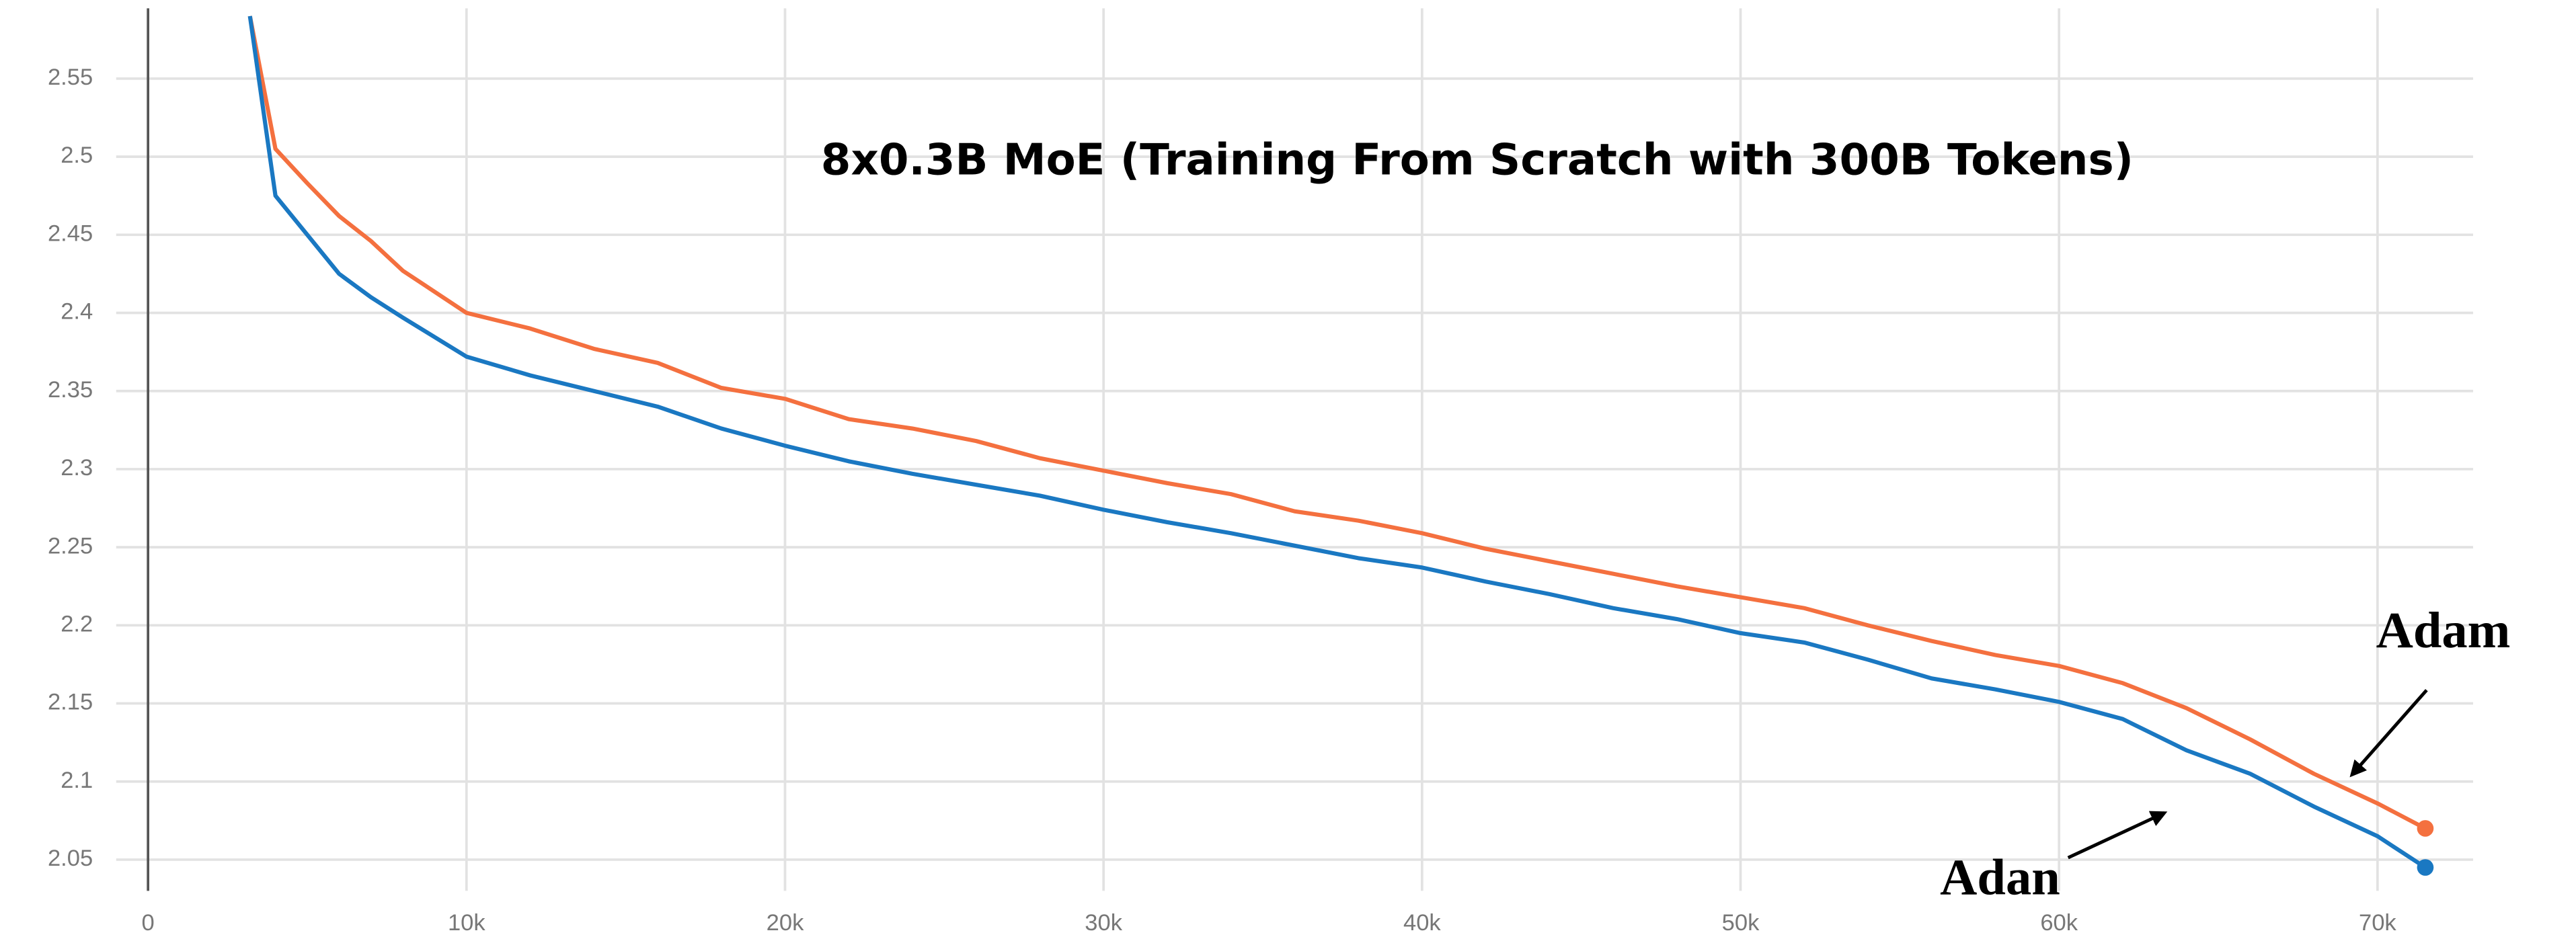  What do you see at coordinates (71, 233) in the screenshot?
I see `y-tick-label: 2.45` at bounding box center [71, 233].